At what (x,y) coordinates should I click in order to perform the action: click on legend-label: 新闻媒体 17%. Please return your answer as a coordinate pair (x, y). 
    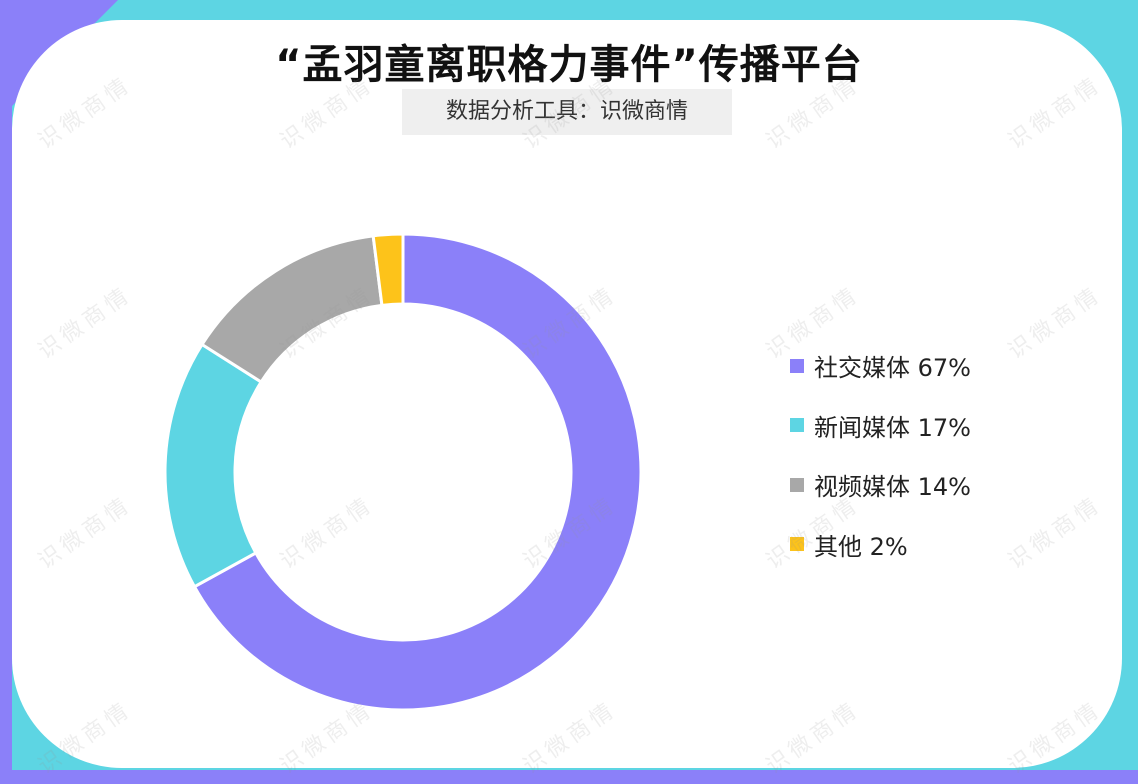
    Looking at the image, I should click on (892, 427).